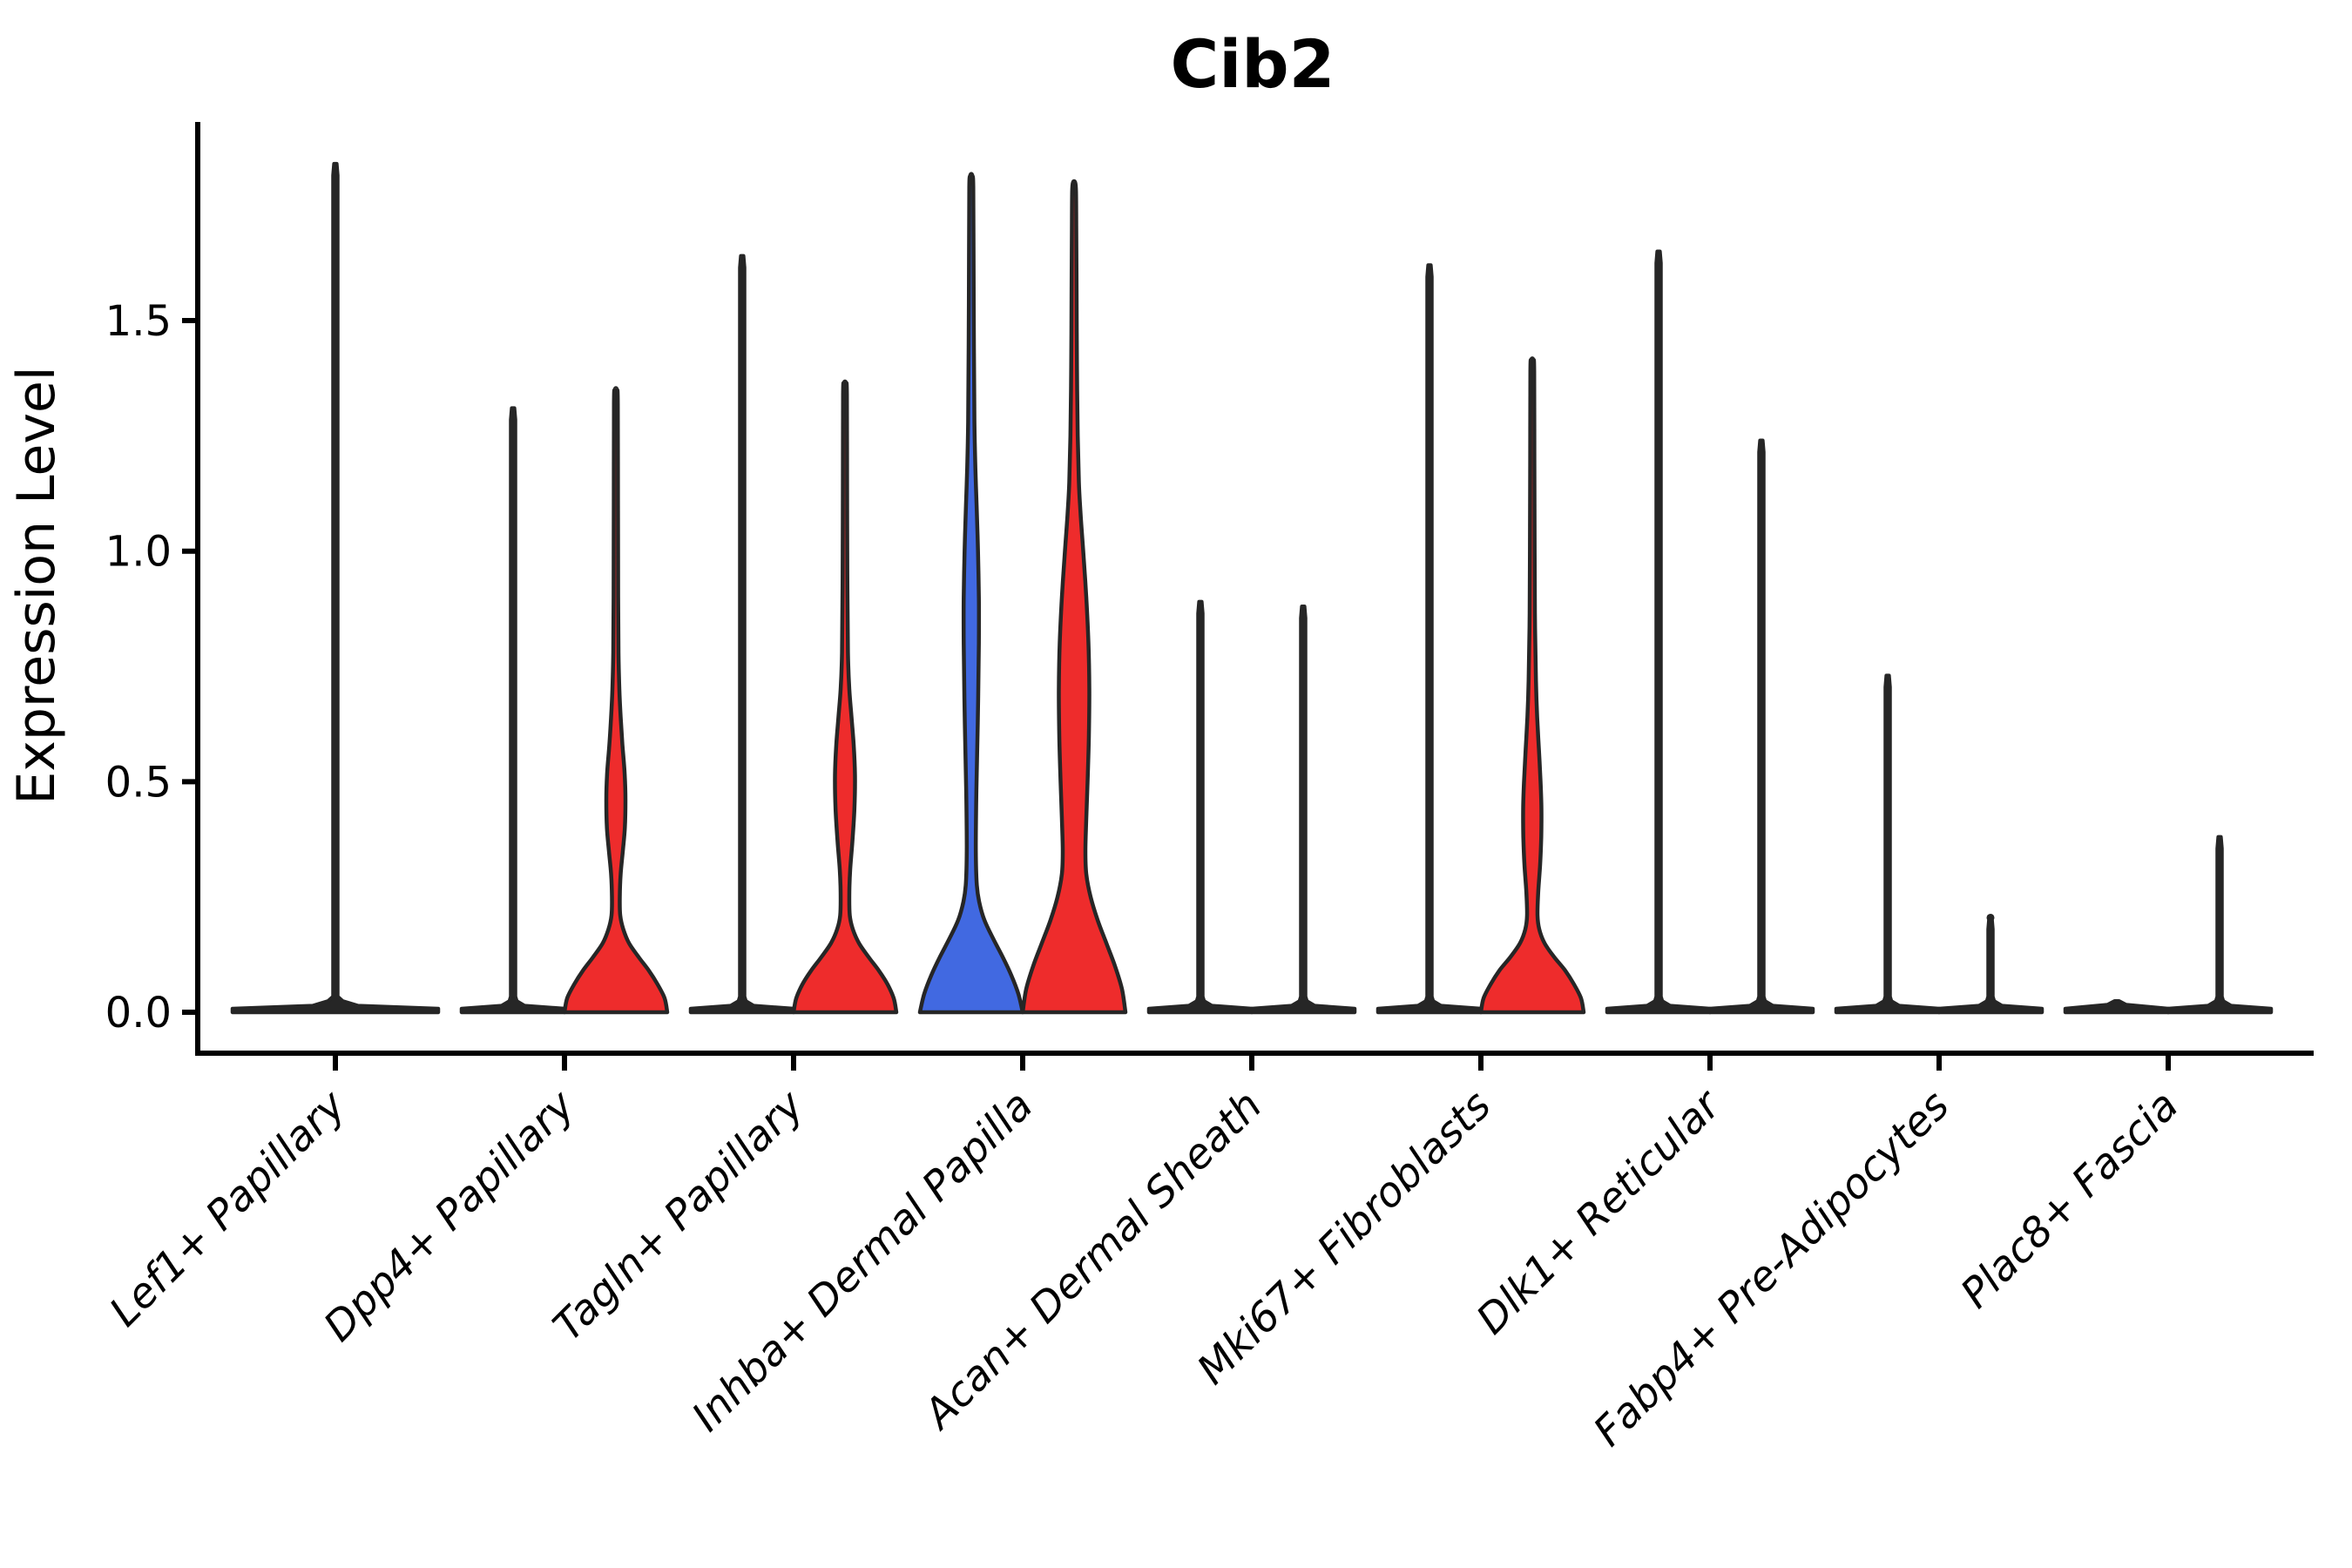 This screenshot has height=1568, width=2352. I want to click on y-axis-label: Expression Level, so click(36, 585).